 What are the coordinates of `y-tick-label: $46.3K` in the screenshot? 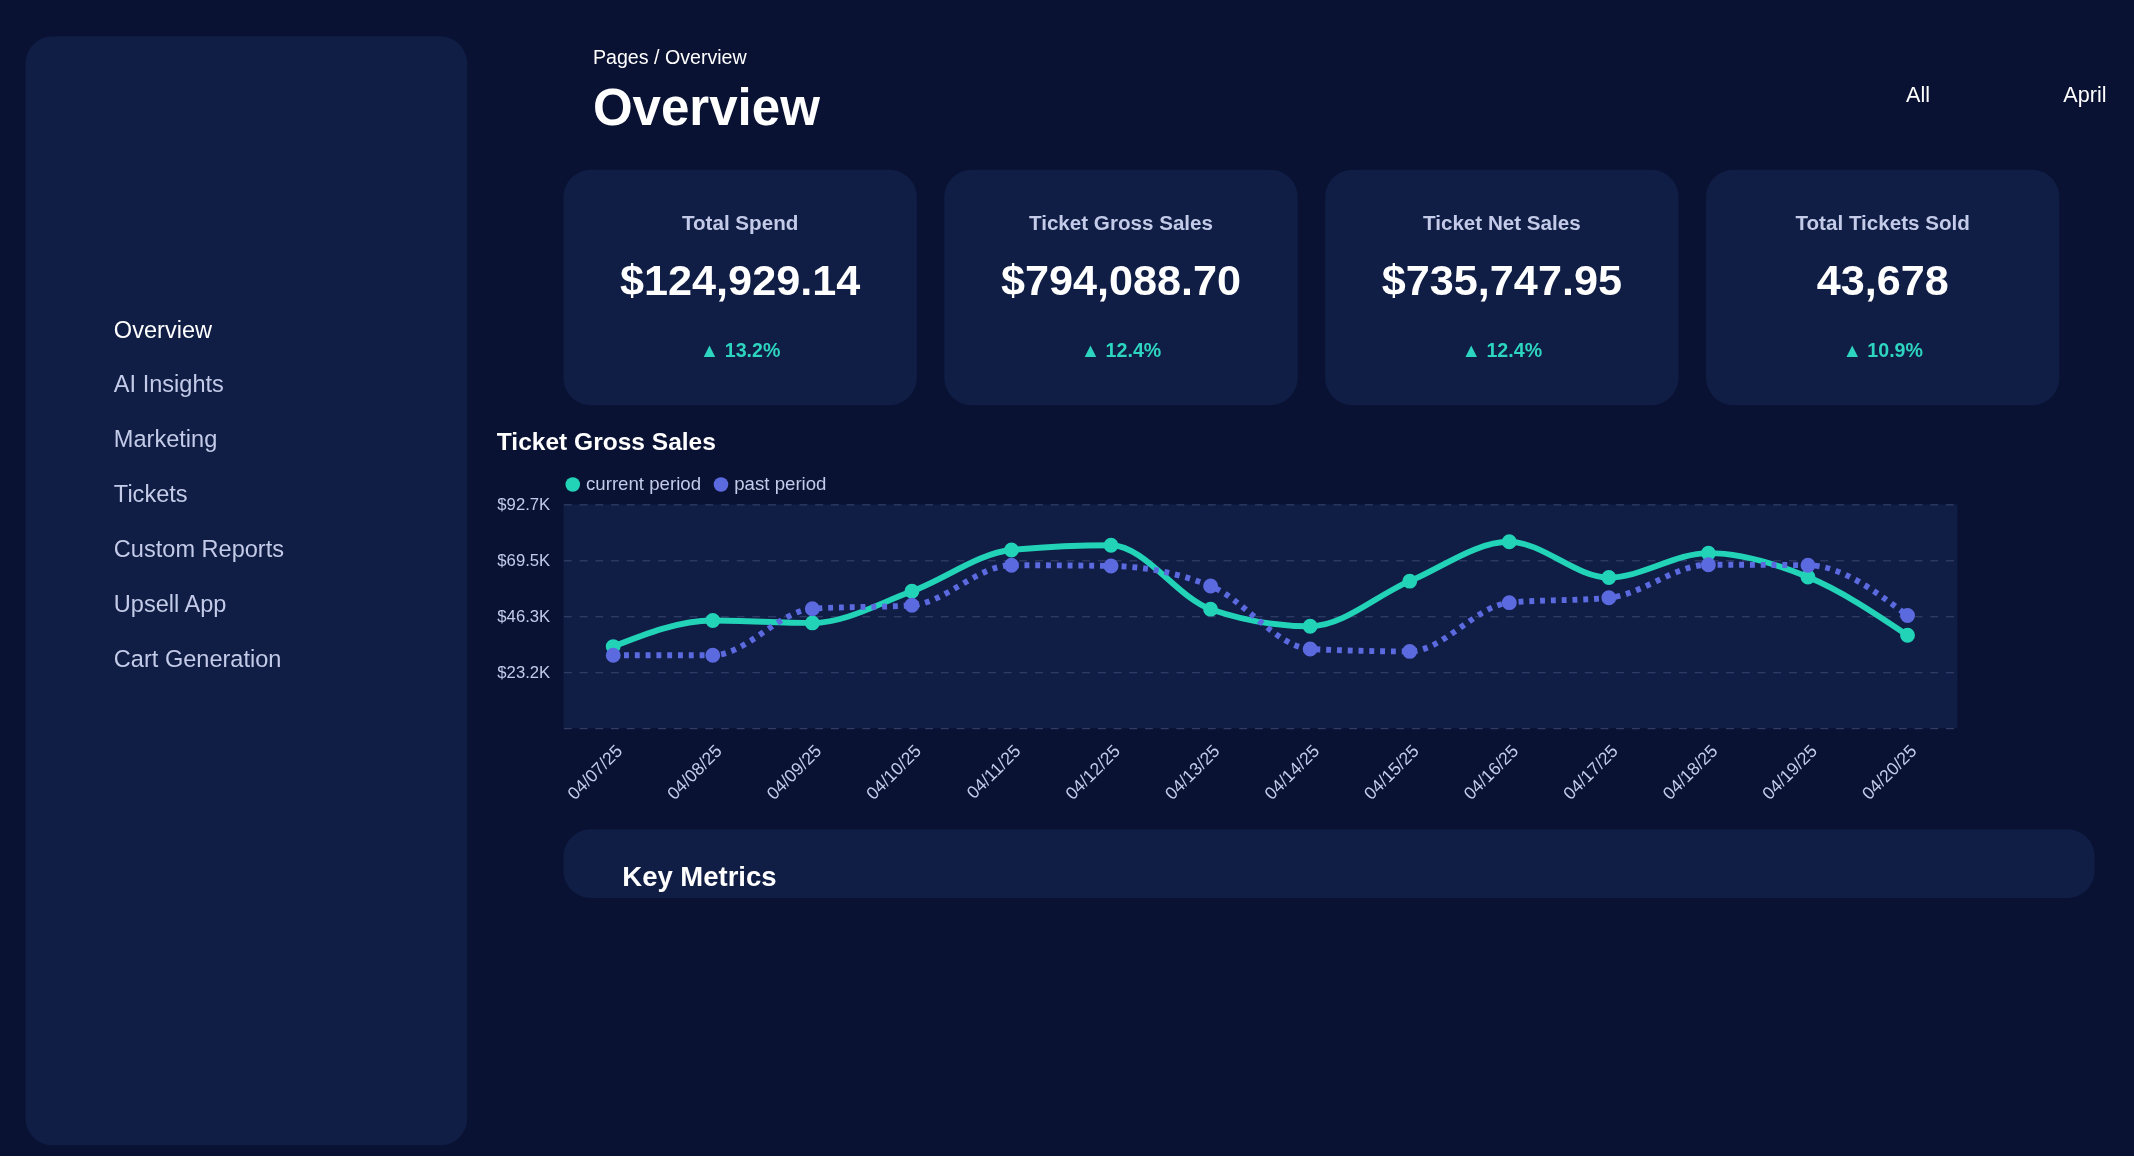 It's located at (524, 616).